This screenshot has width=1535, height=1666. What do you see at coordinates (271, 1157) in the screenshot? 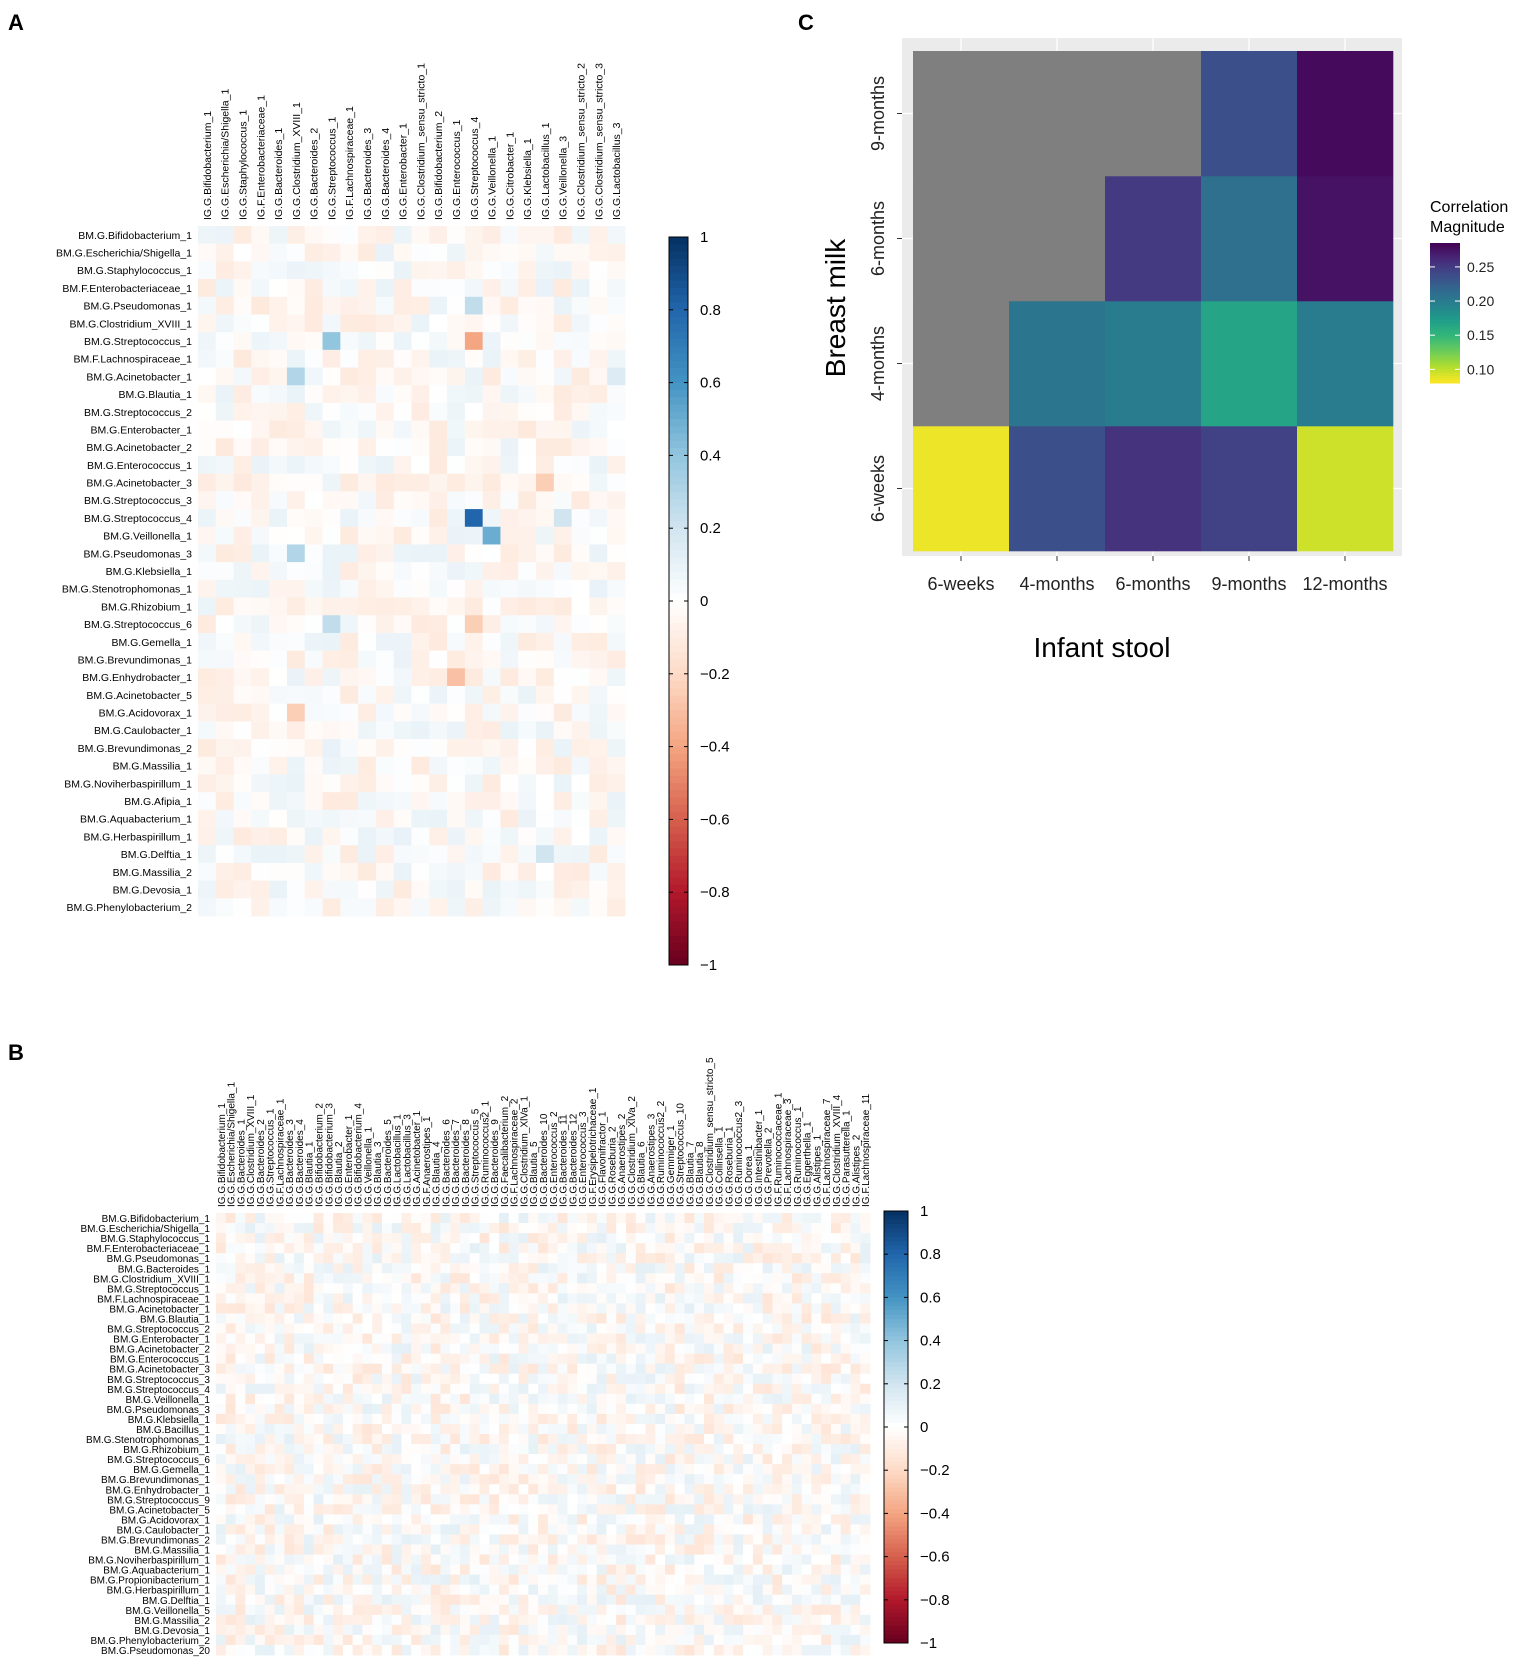
I see `column-label: IG.G.Streptococcus_1` at bounding box center [271, 1157].